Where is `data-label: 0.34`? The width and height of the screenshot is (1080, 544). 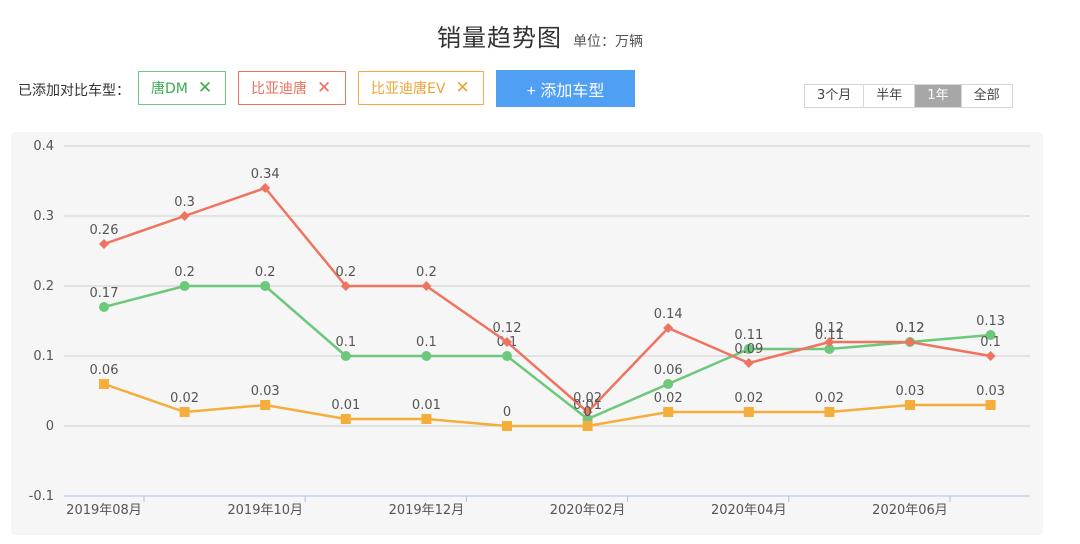 data-label: 0.34 is located at coordinates (265, 174).